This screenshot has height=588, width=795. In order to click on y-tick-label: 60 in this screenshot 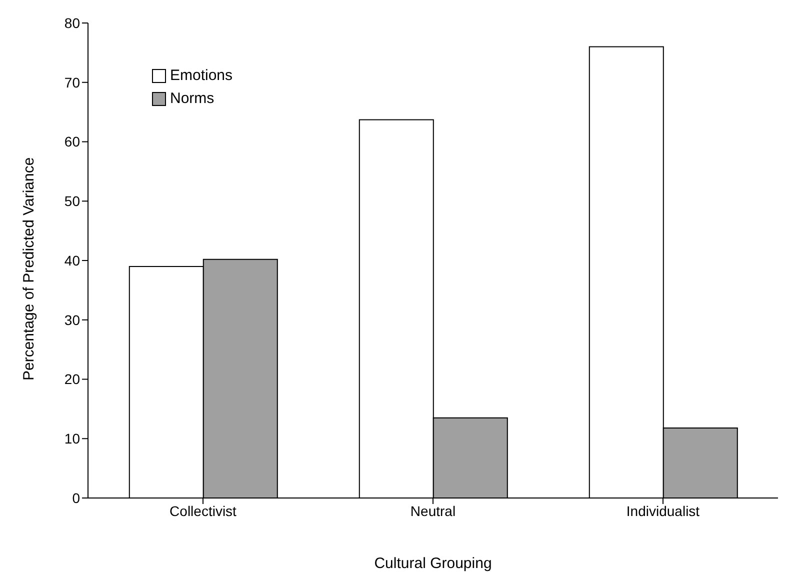, I will do `click(72, 142)`.